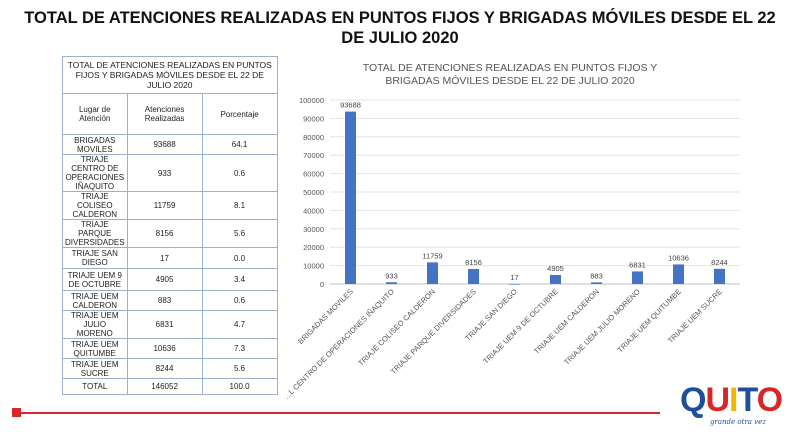 The width and height of the screenshot is (800, 445). Describe the element at coordinates (350, 105) in the screenshot. I see `data-label: 93688` at that location.